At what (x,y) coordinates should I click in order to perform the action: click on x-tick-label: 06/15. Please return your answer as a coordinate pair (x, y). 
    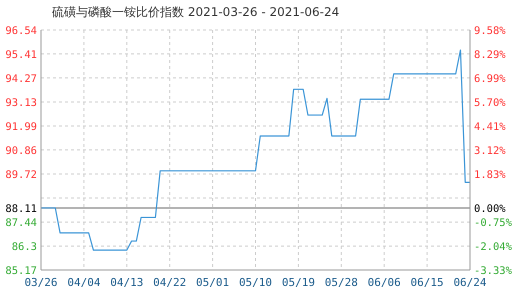
    Looking at the image, I should click on (427, 282).